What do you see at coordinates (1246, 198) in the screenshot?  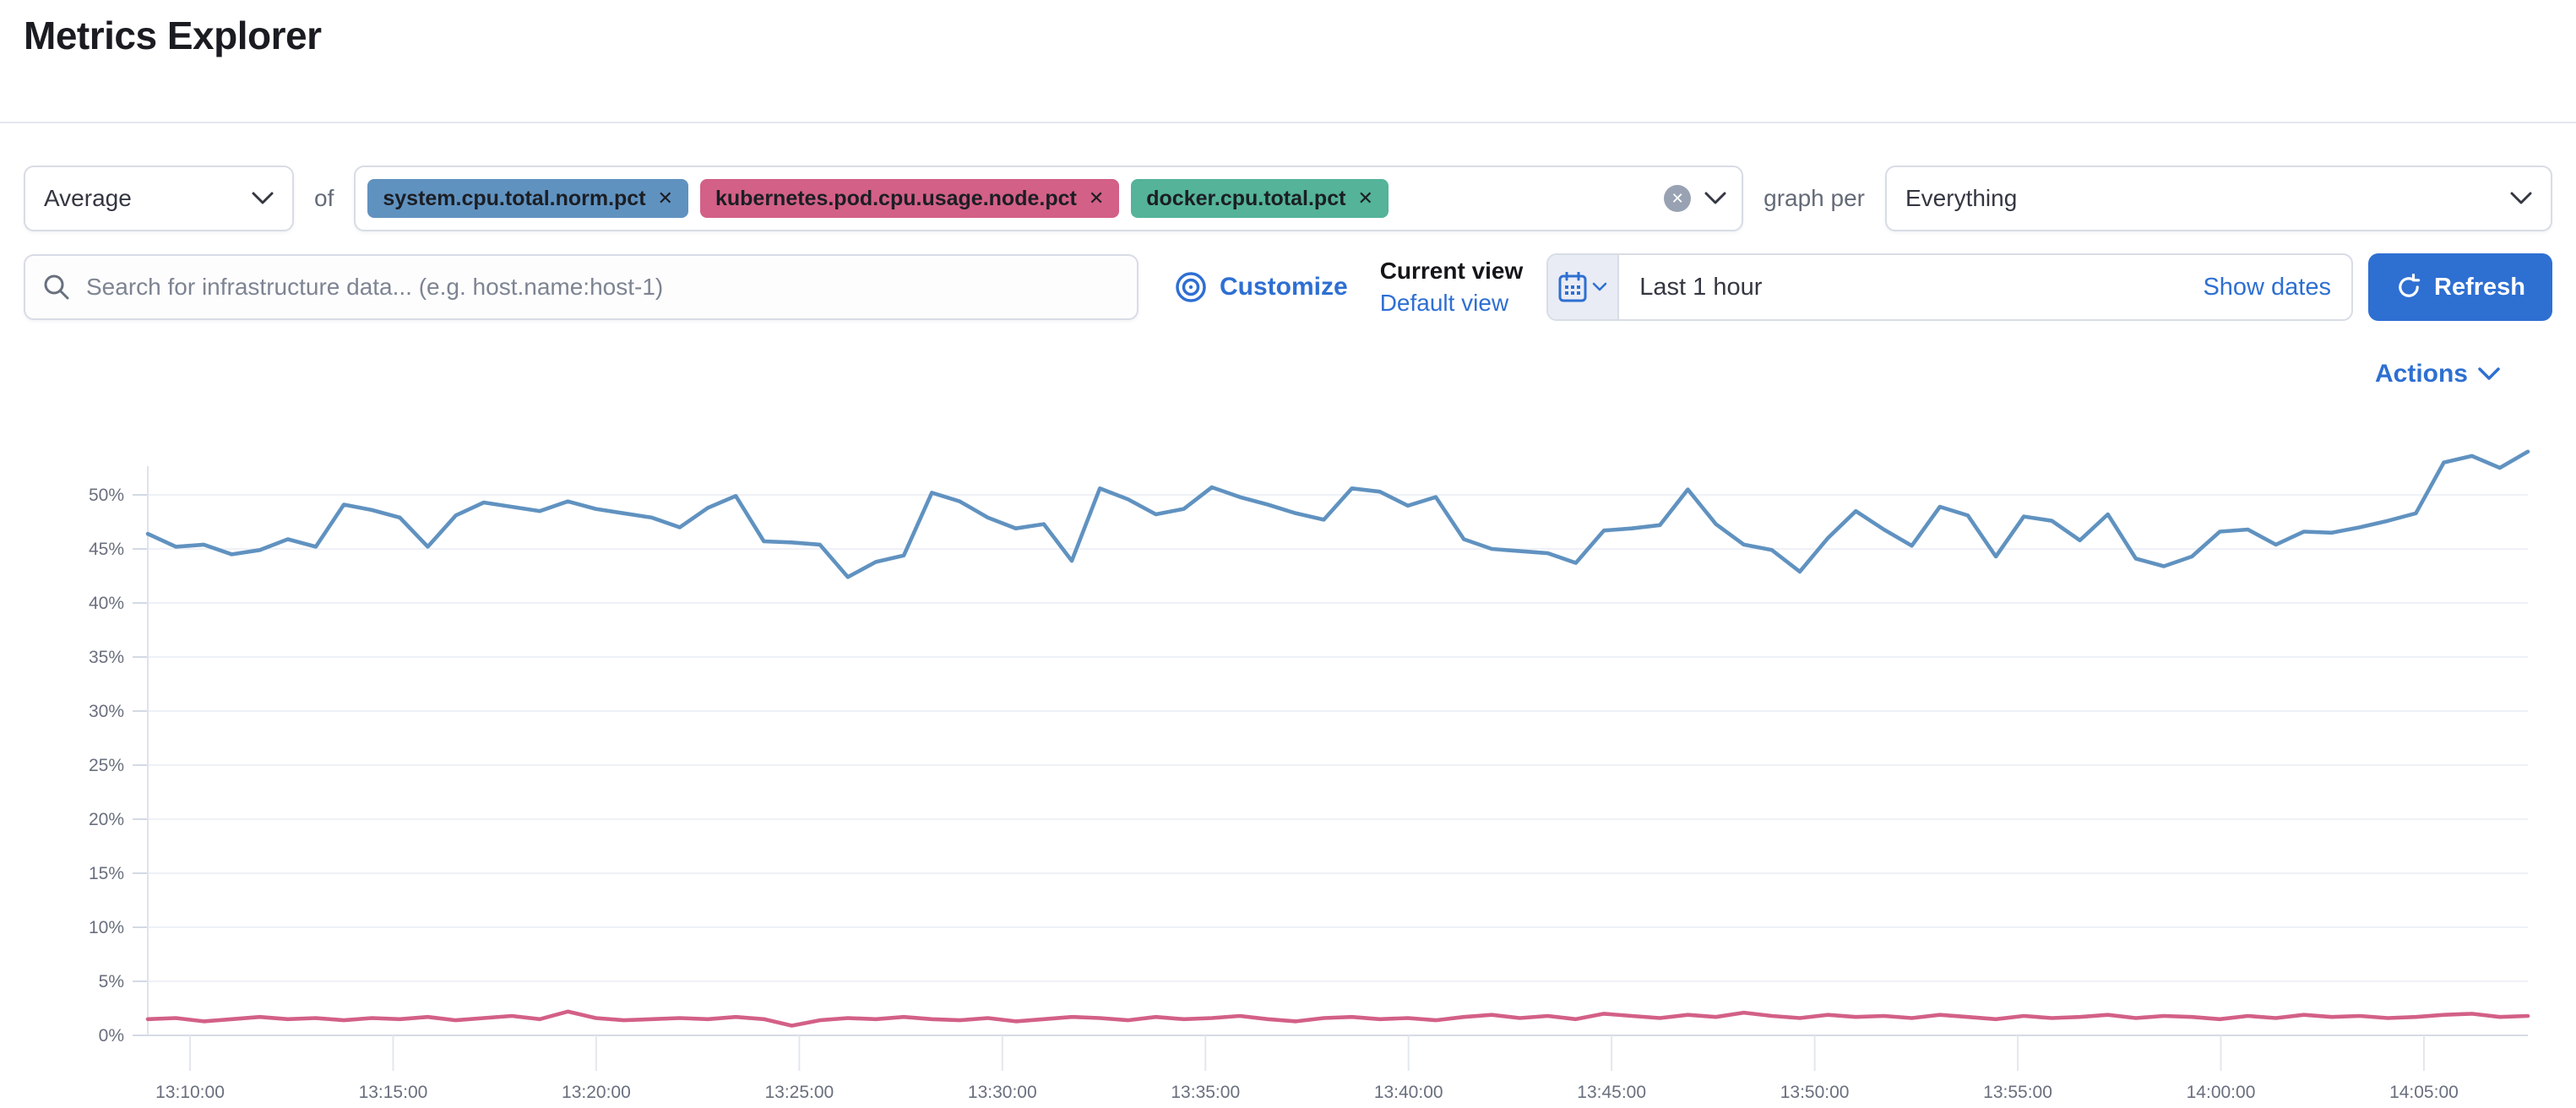 I see `metric-pill-label: docker.cpu.total.pct` at bounding box center [1246, 198].